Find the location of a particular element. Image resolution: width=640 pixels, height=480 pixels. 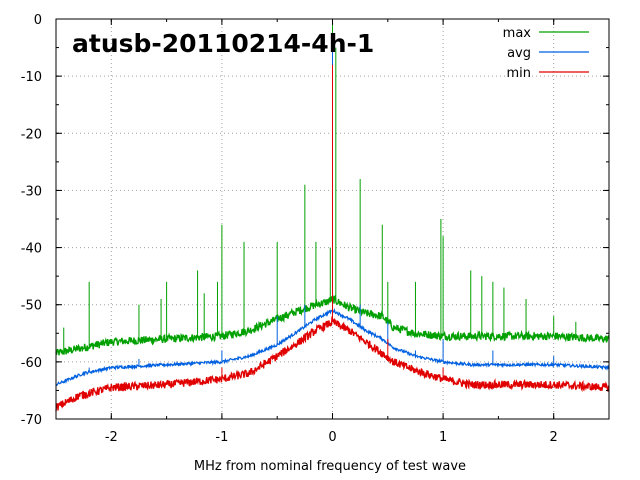

y-tick-label: -40 is located at coordinates (31, 249).